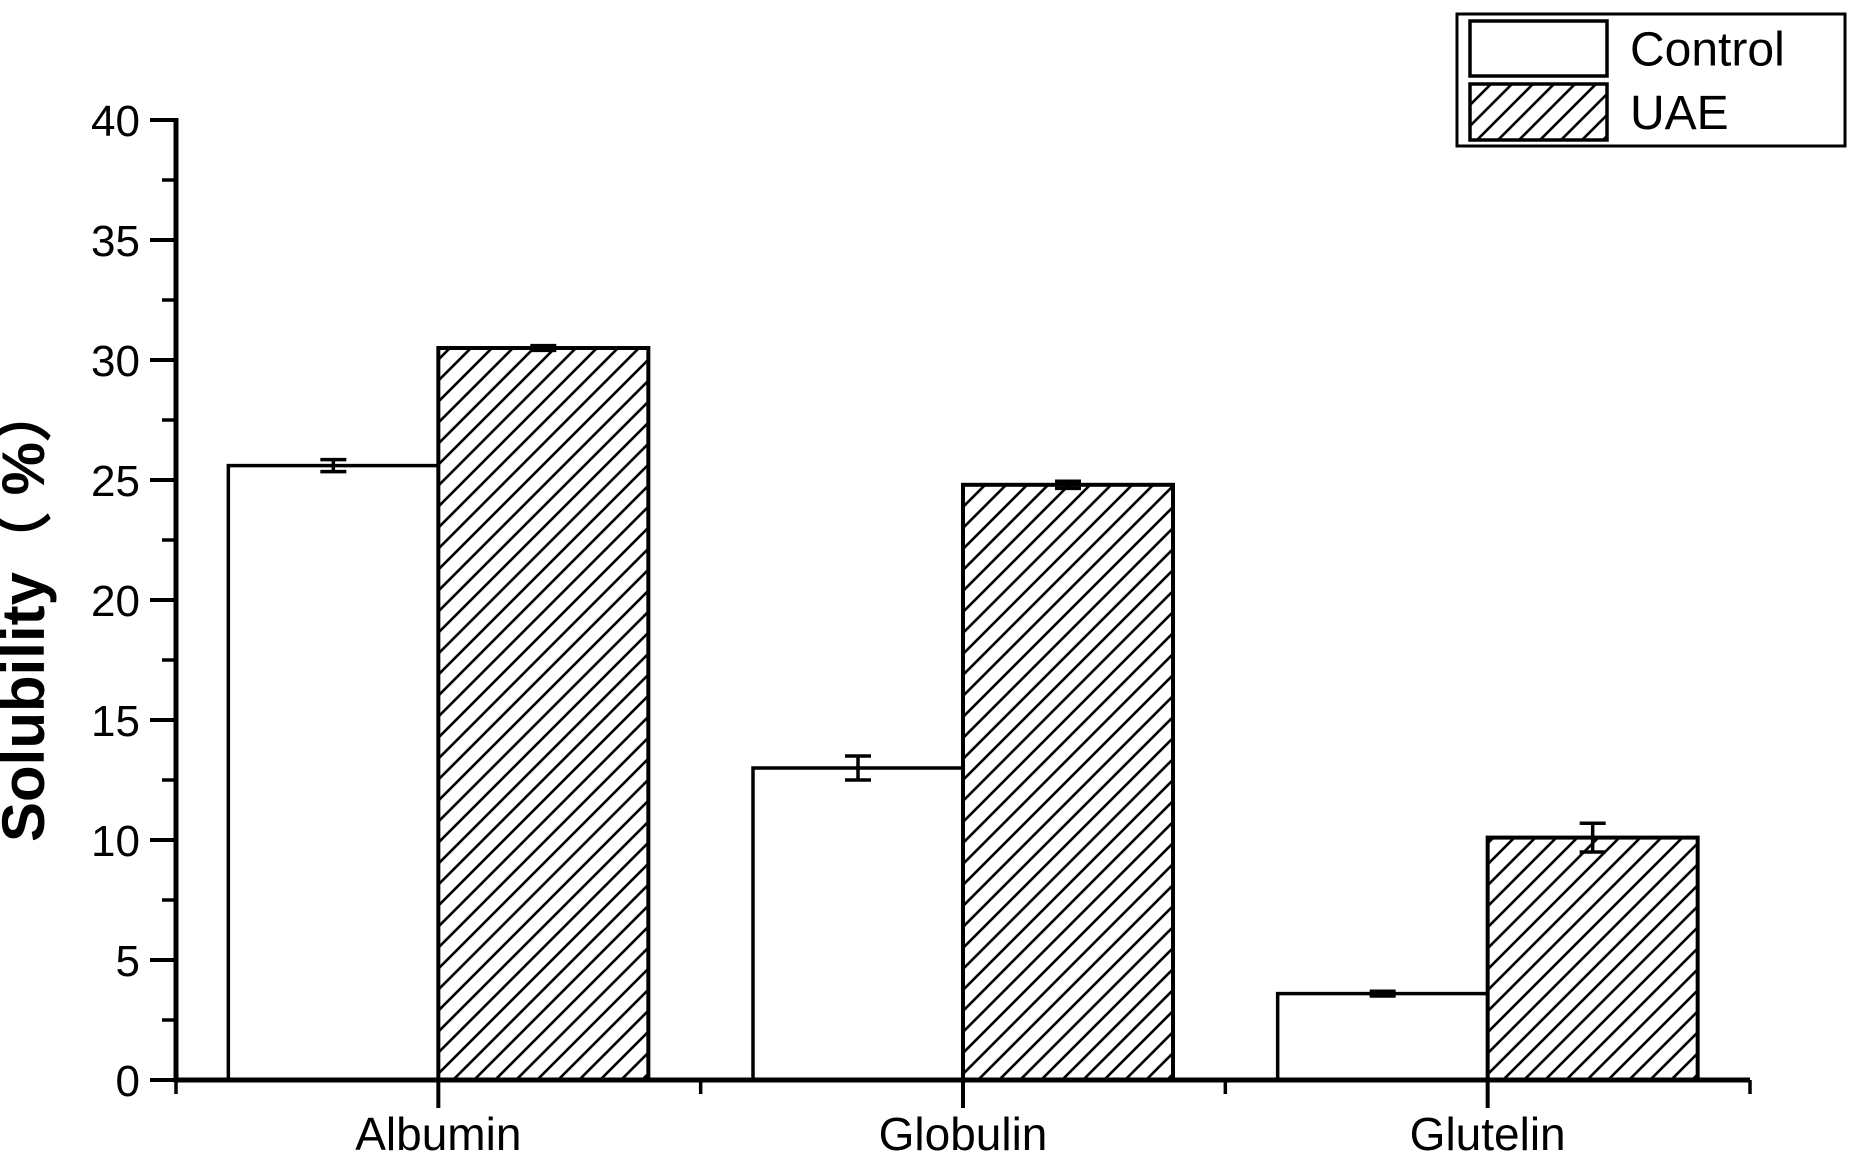  Describe the element at coordinates (1679, 113) in the screenshot. I see `legend-label-uae: UAE` at that location.